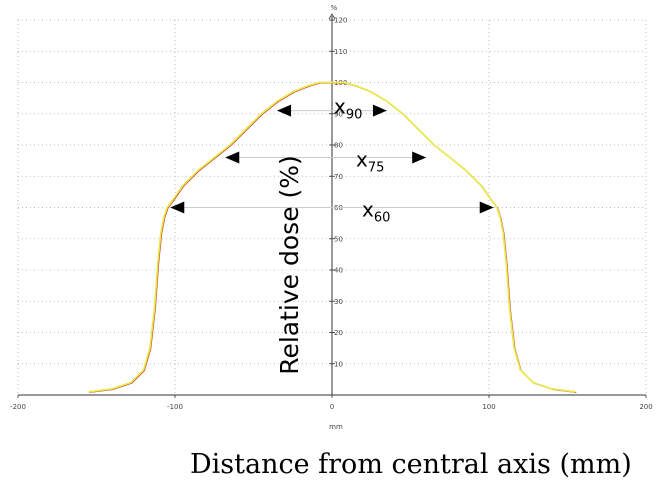 Image resolution: width=662 pixels, height=483 pixels. What do you see at coordinates (332, 16) in the screenshot?
I see `y-axis-arrow` at bounding box center [332, 16].